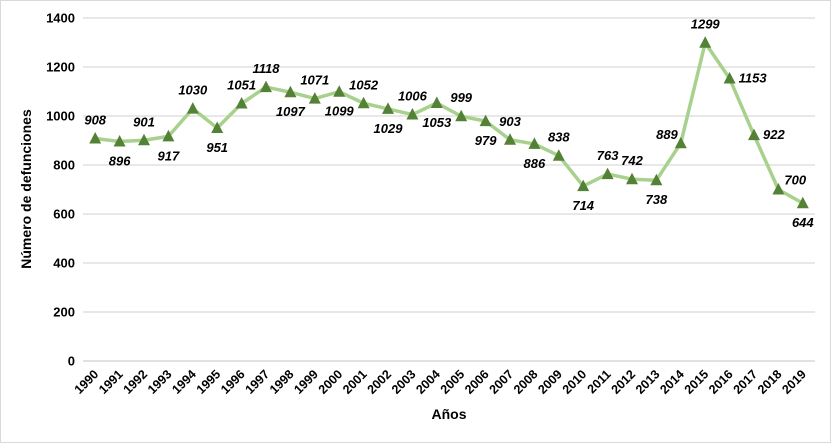 Image resolution: width=831 pixels, height=443 pixels. Describe the element at coordinates (355, 382) in the screenshot. I see `x-tick-label: 2001` at that location.